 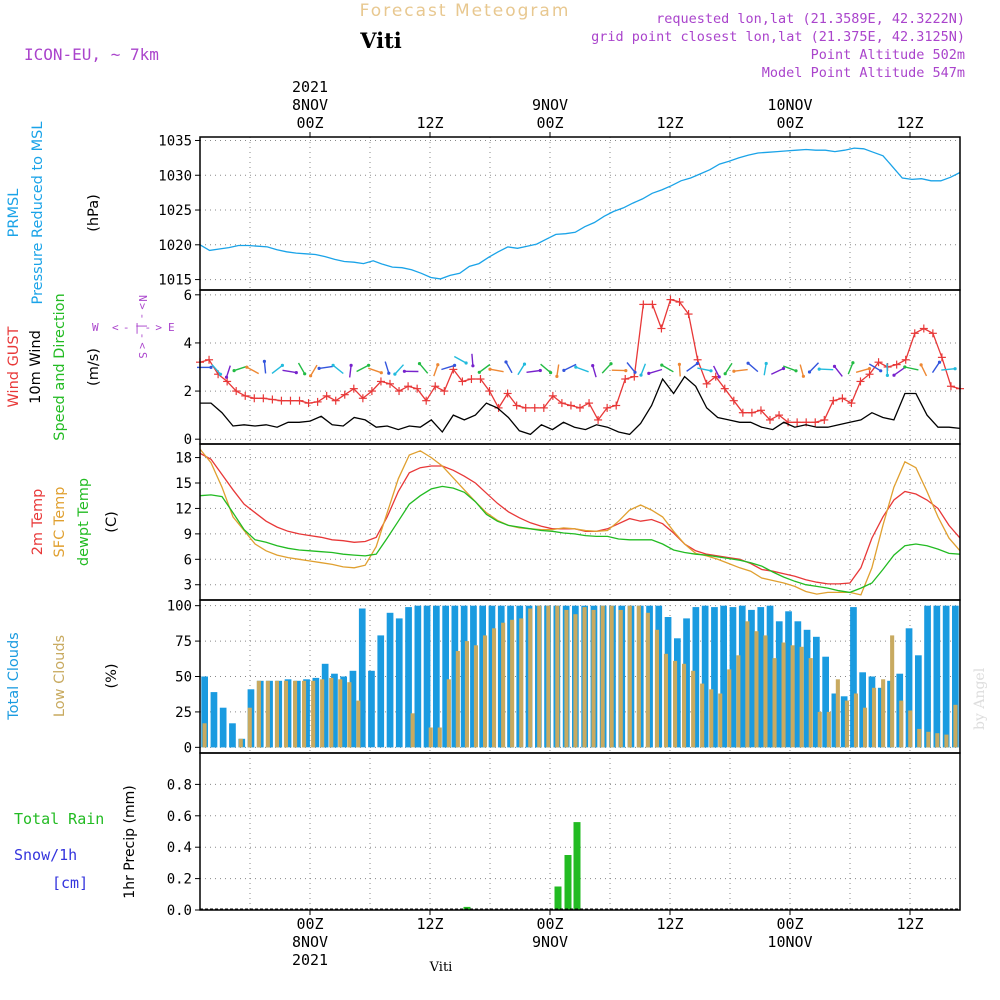 What do you see at coordinates (188, 392) in the screenshot?
I see `y-tick-label: 2` at bounding box center [188, 392].